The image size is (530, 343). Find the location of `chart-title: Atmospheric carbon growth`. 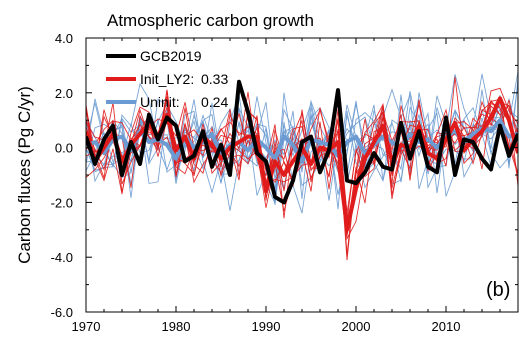

chart-title: Atmospheric carbon growth is located at coordinates (210, 20).